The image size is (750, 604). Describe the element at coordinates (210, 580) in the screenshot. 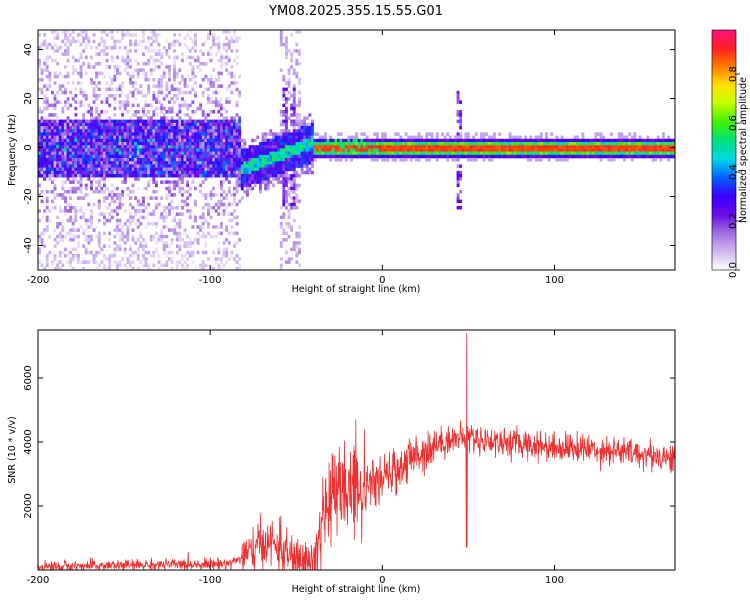

I see `snr-x-tick-label: -100` at that location.